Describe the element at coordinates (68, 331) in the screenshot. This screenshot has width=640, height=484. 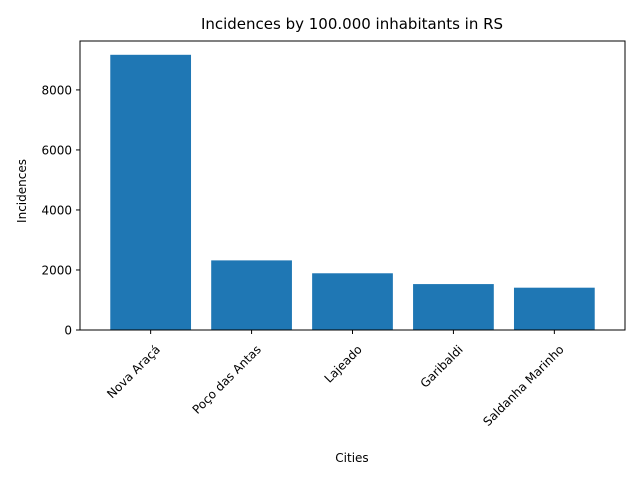
I see `y-tick-label: 0` at that location.